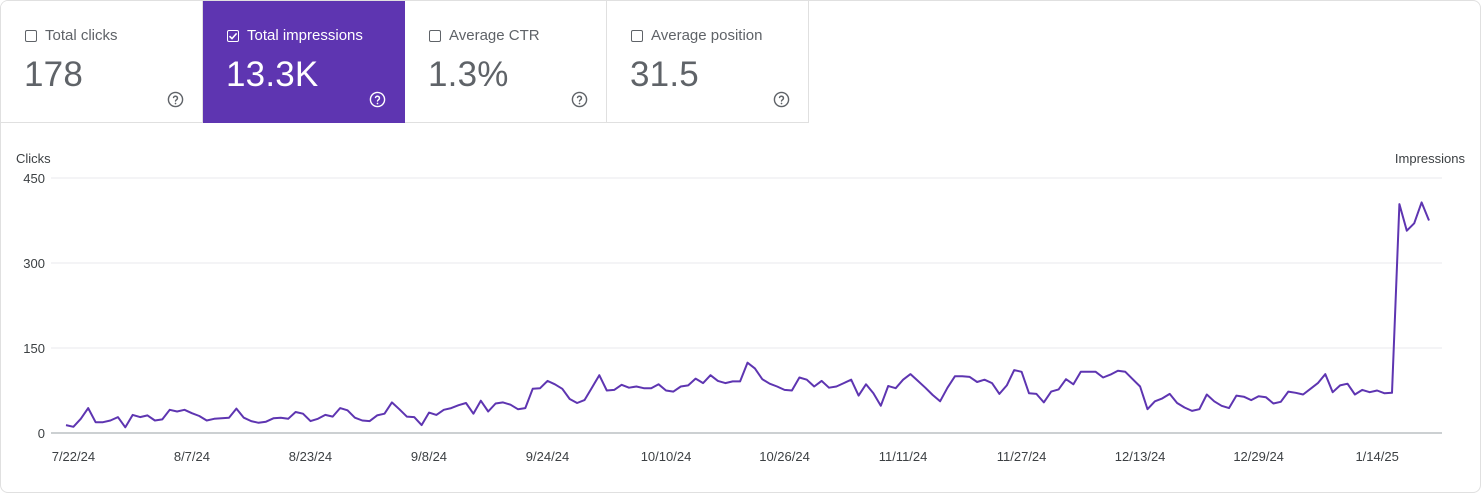 The height and width of the screenshot is (493, 1481). I want to click on metric-tab-total-impressions: Total impressions 13.3K, so click(304, 62).